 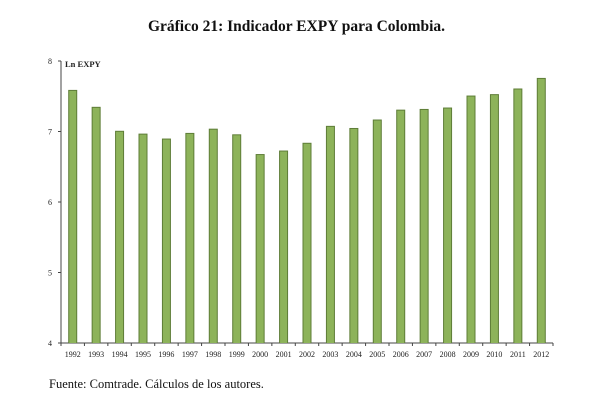 What do you see at coordinates (518, 354) in the screenshot?
I see `x-tick-label: 2011` at bounding box center [518, 354].